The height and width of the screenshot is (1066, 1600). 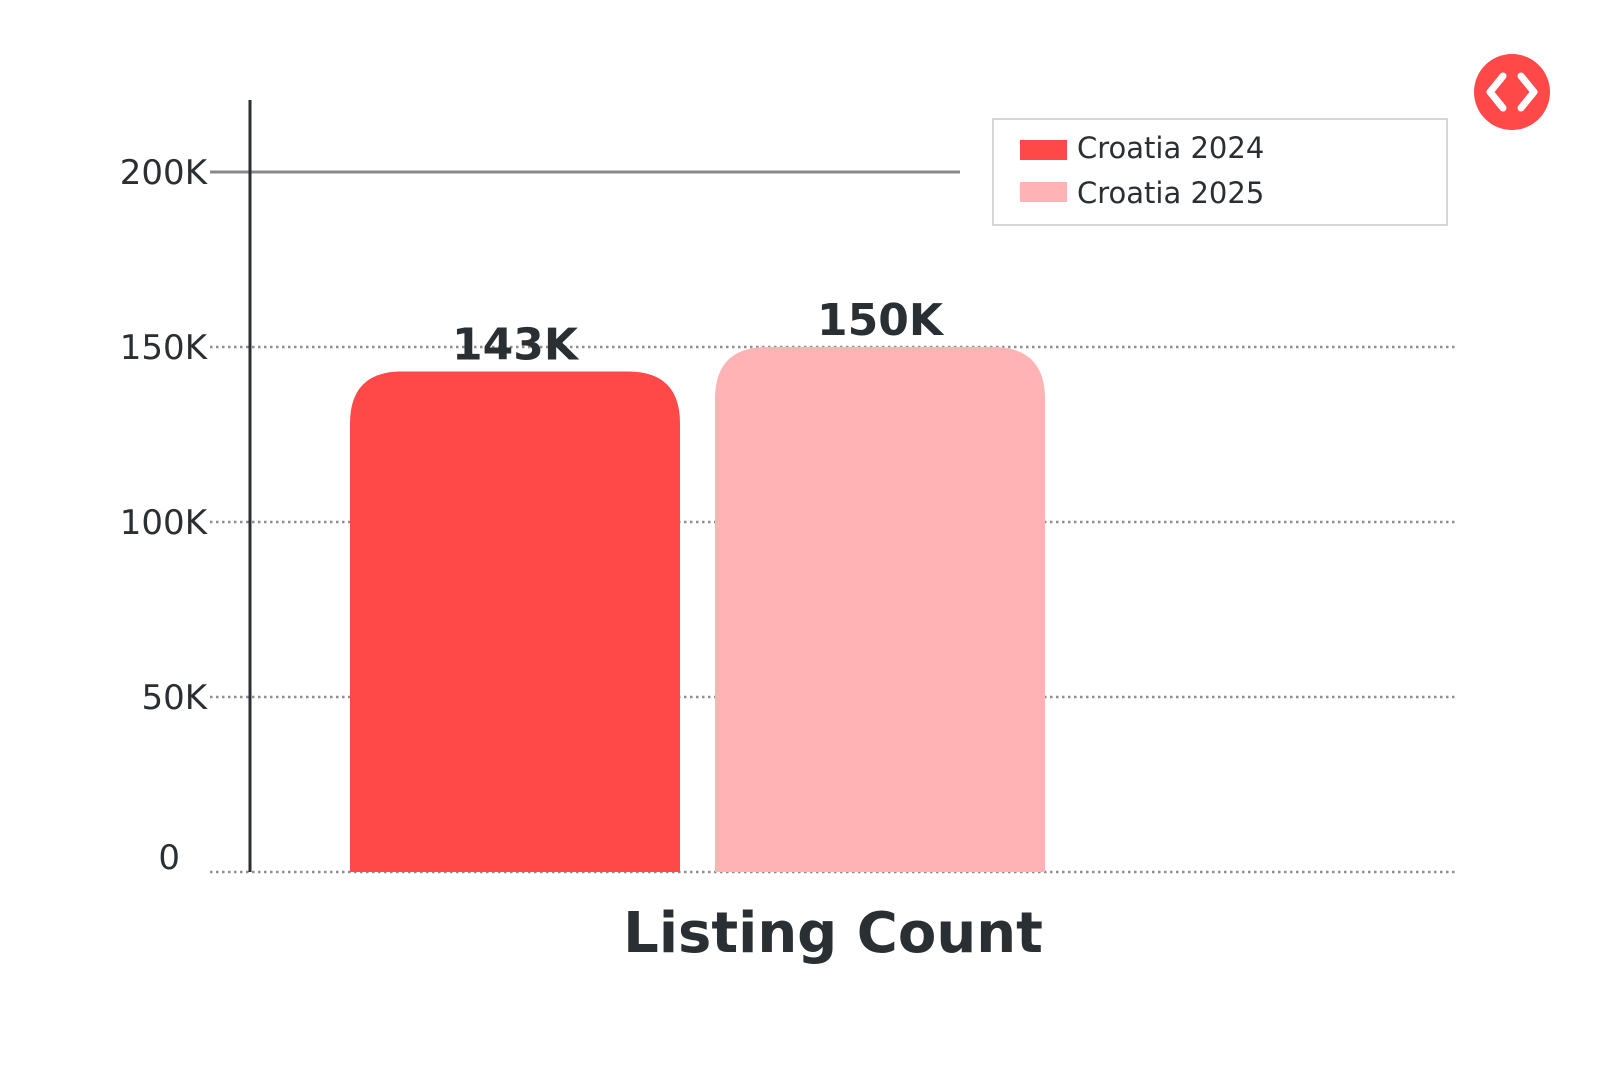 What do you see at coordinates (880, 609) in the screenshot?
I see `bar-croatia-2025` at bounding box center [880, 609].